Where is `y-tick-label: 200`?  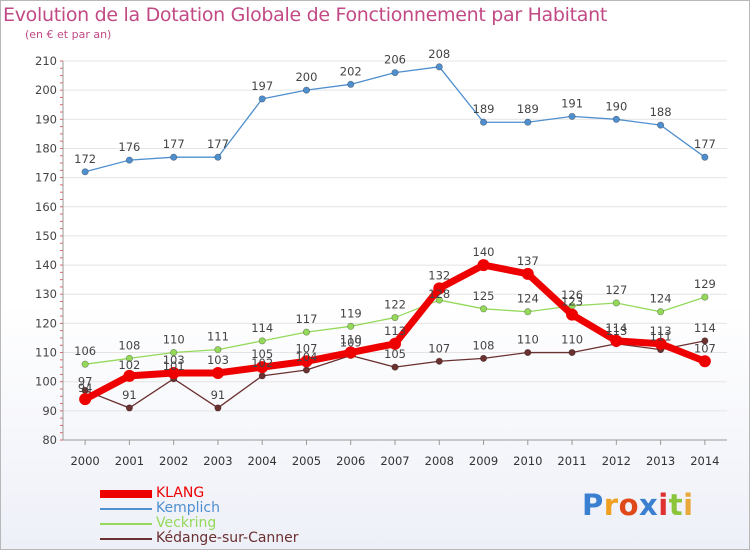
y-tick-label: 200 is located at coordinates (46, 90).